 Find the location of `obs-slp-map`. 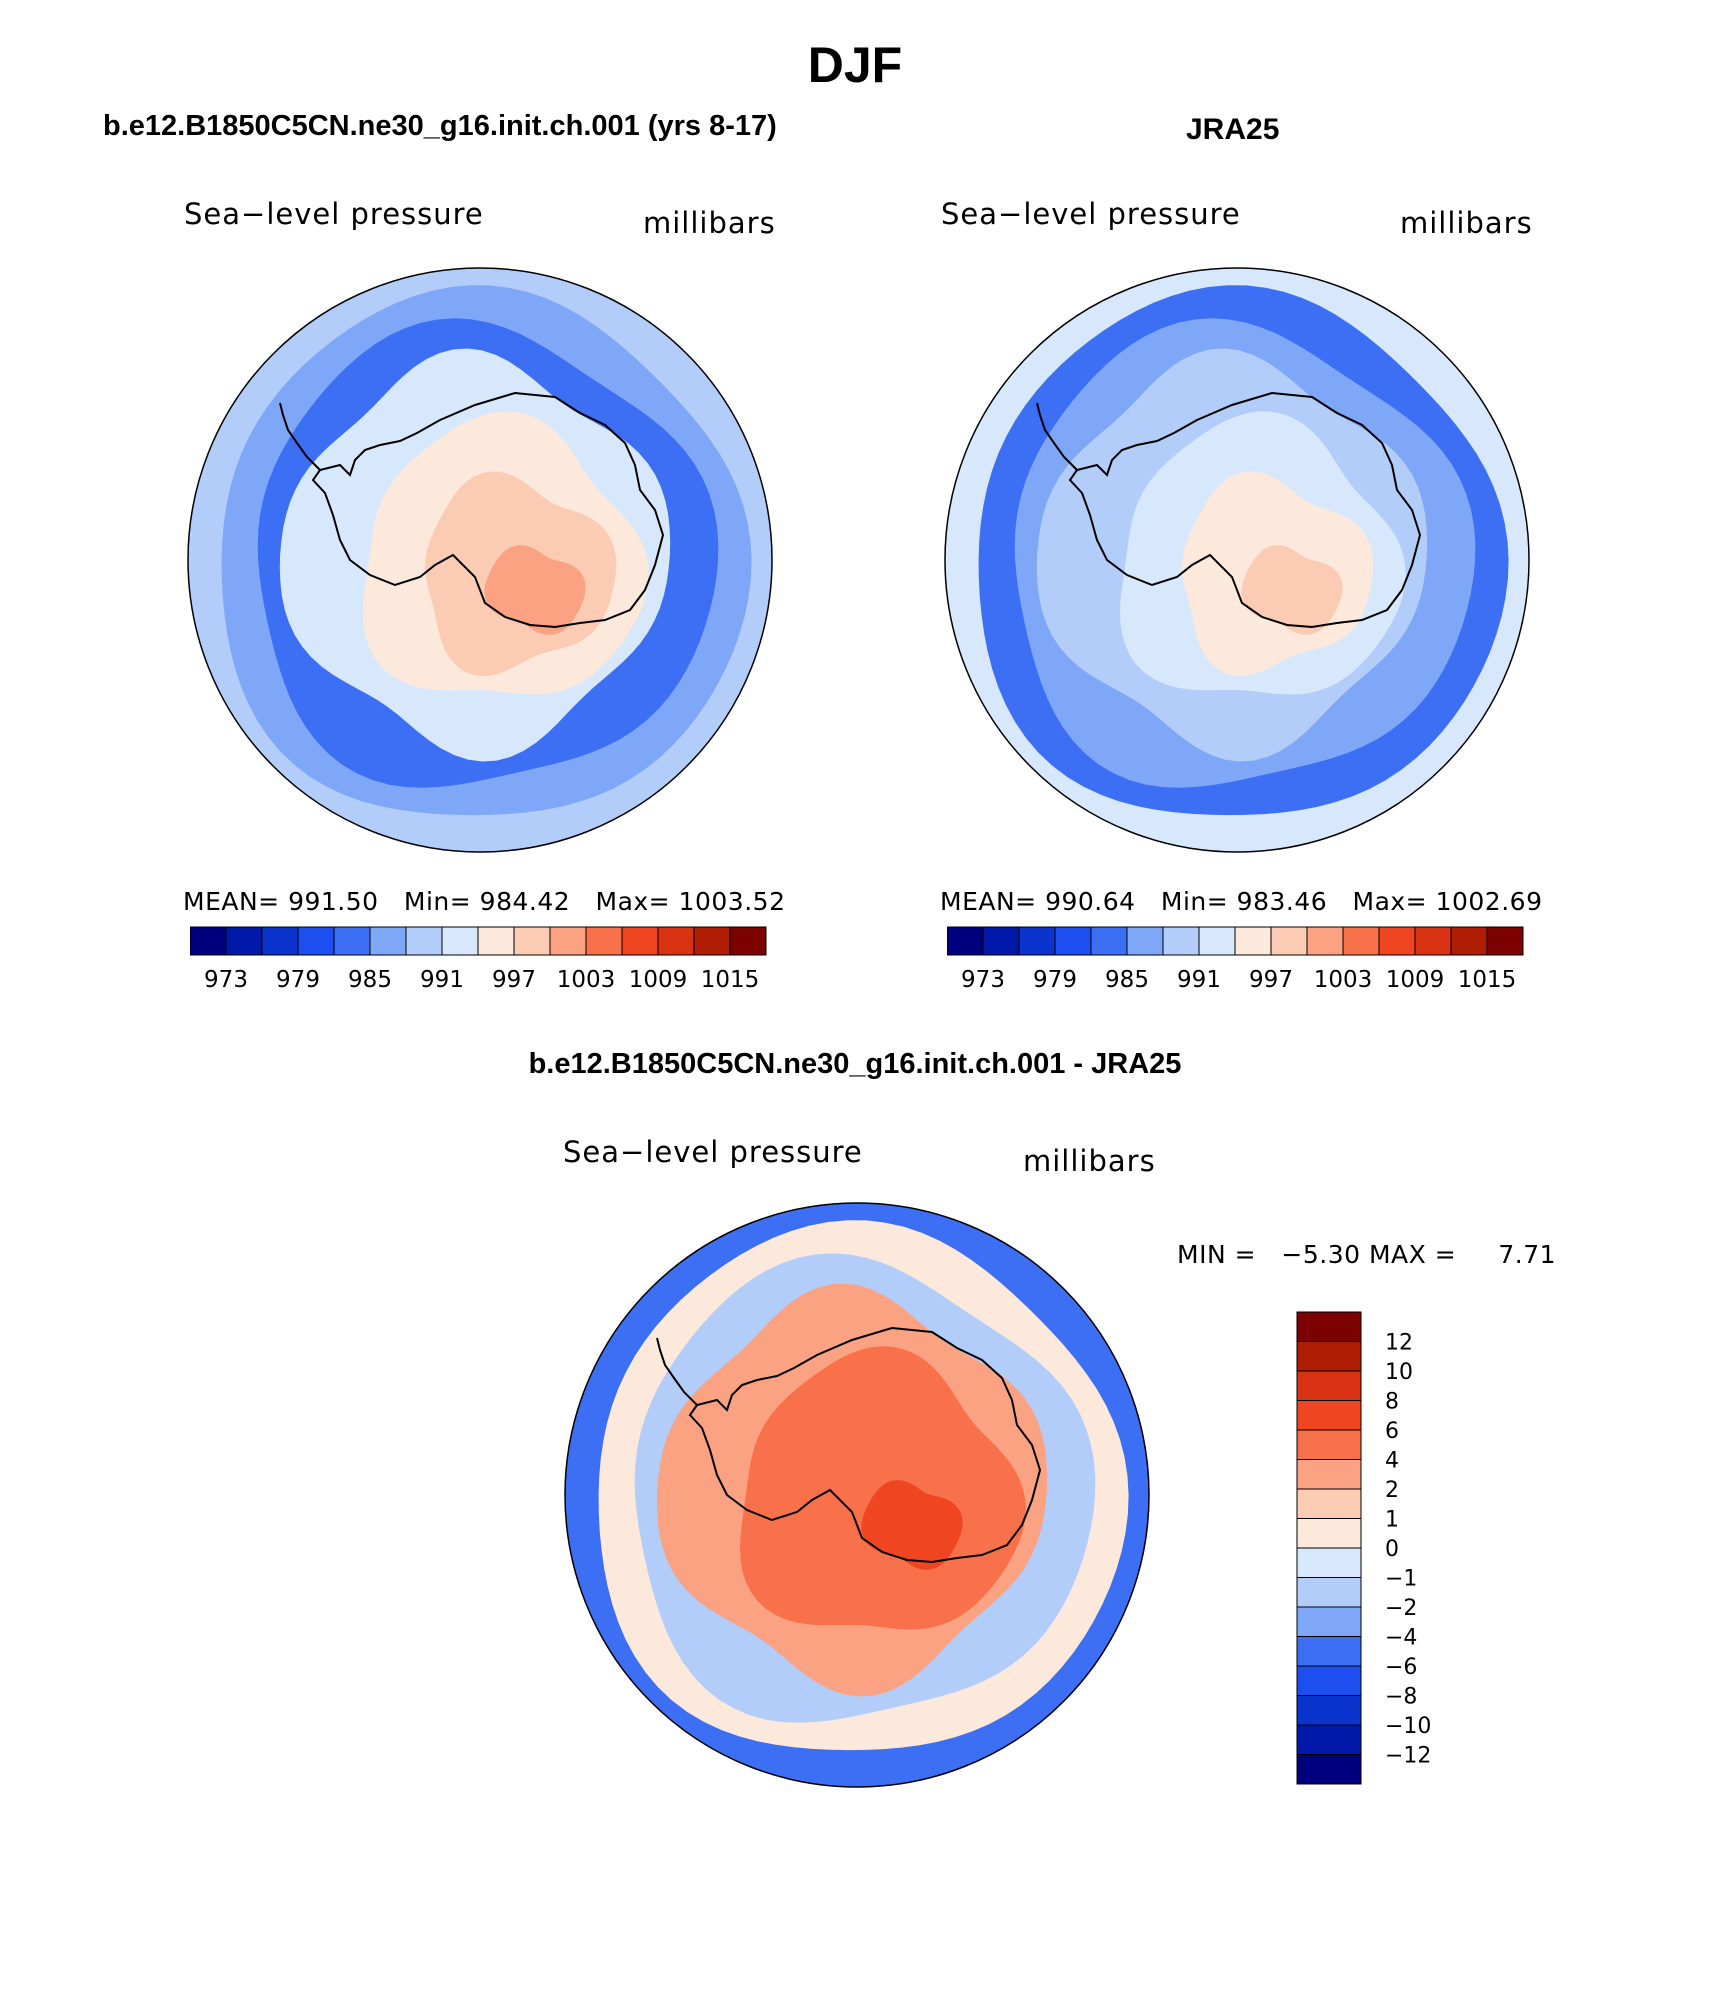

obs-slp-map is located at coordinates (1237, 560).